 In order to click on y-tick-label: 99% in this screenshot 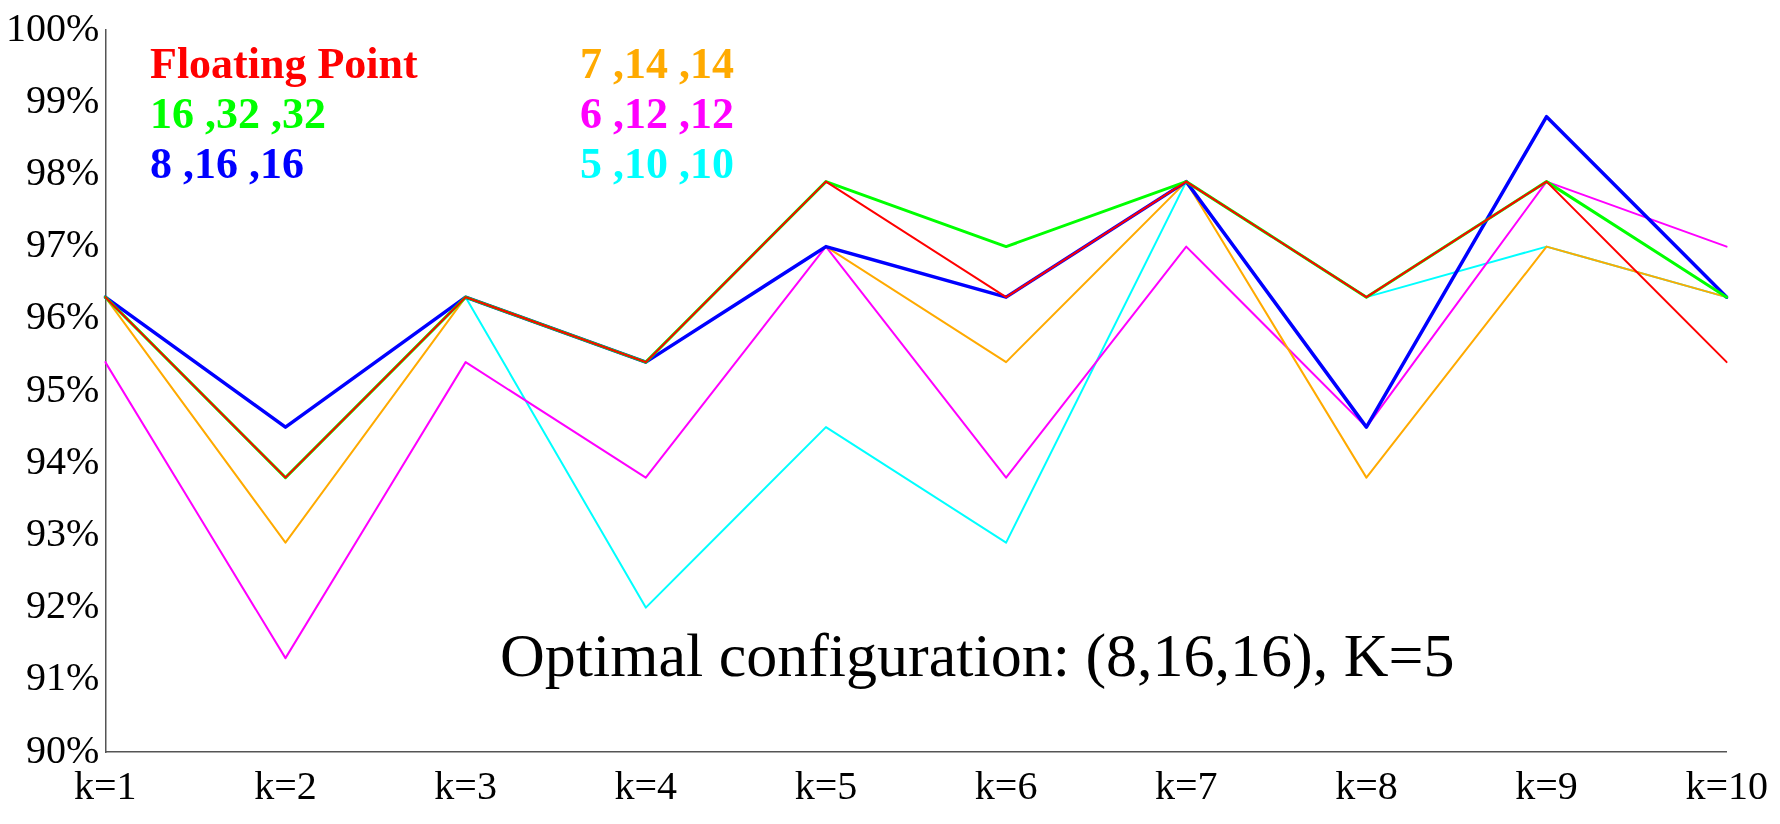, I will do `click(62, 99)`.